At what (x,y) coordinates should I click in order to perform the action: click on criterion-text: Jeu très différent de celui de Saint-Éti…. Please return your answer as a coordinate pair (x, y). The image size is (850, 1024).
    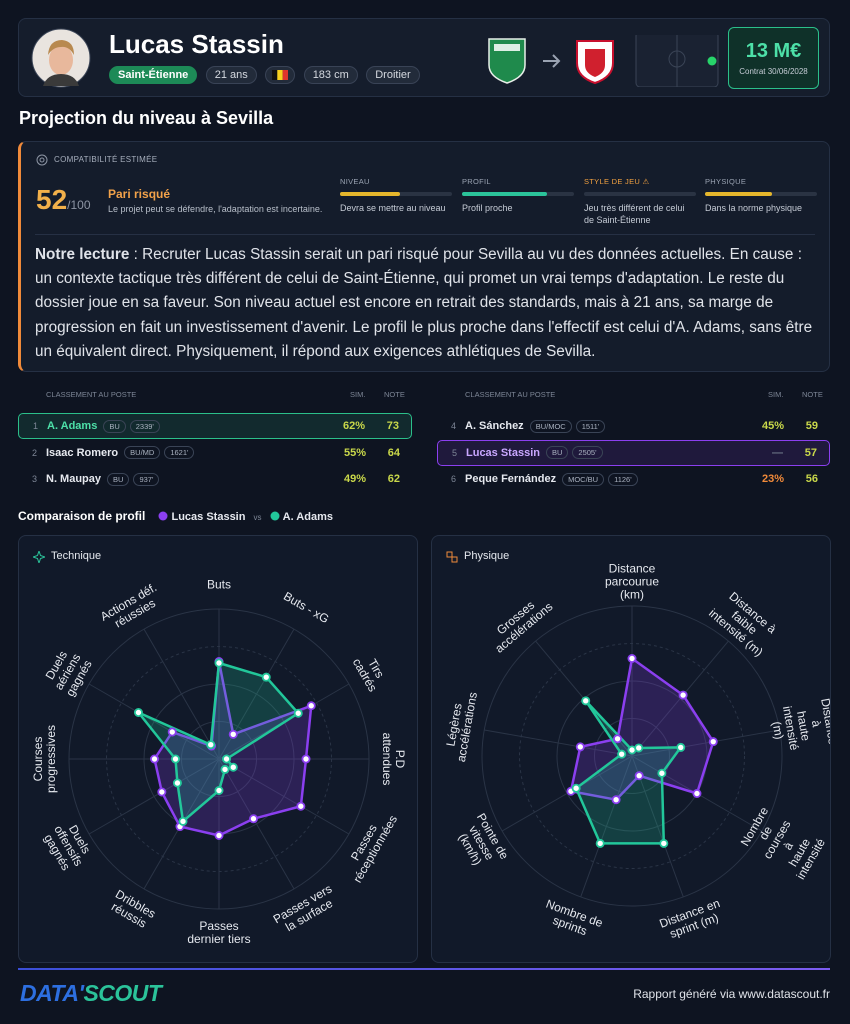
    Looking at the image, I should click on (634, 214).